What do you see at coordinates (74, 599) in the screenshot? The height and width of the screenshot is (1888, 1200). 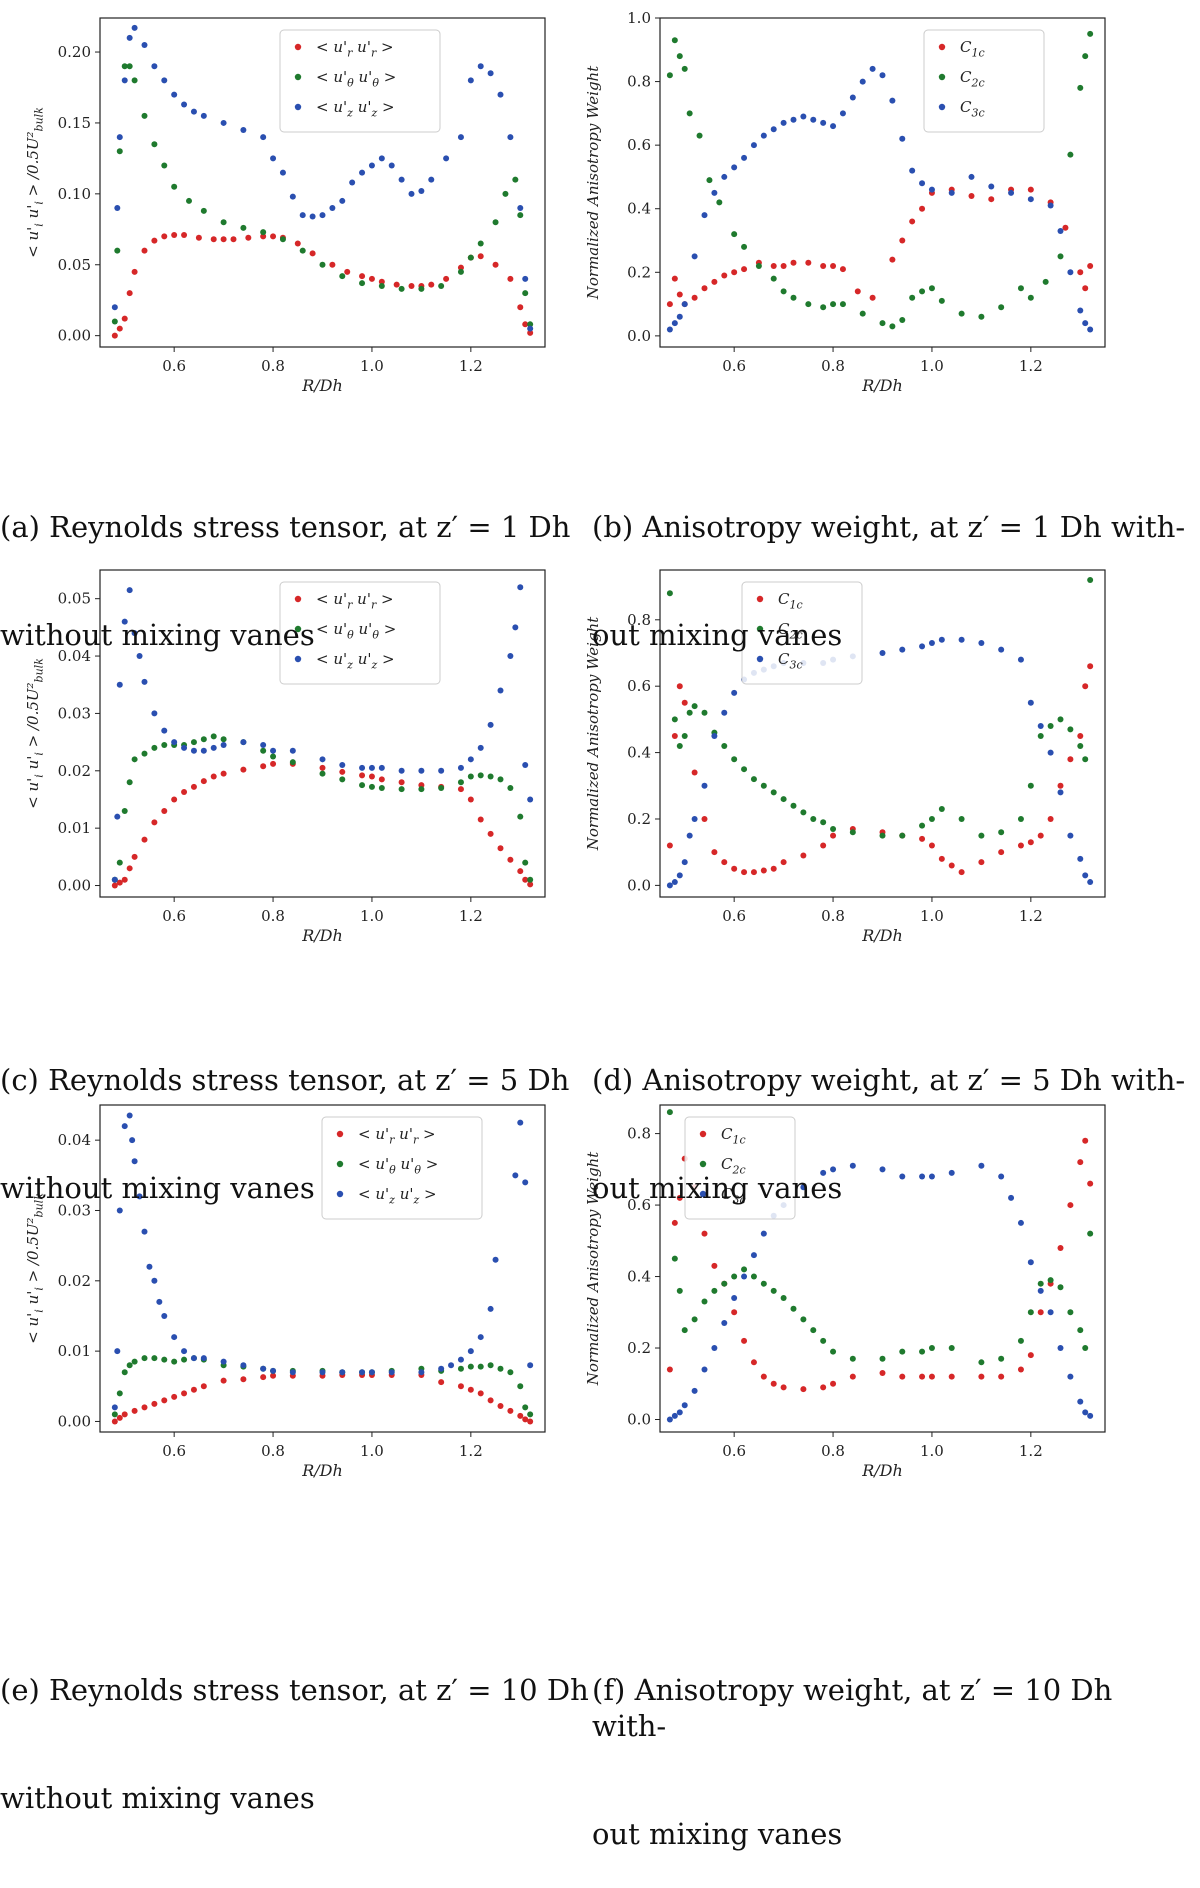 I see `y-tick-label: 0.05` at bounding box center [74, 599].